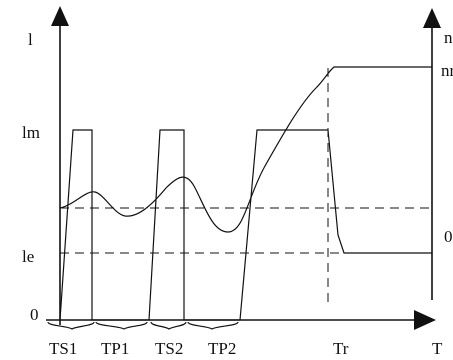  What do you see at coordinates (115, 348) in the screenshot?
I see `x-label-tp1: TP1` at bounding box center [115, 348].